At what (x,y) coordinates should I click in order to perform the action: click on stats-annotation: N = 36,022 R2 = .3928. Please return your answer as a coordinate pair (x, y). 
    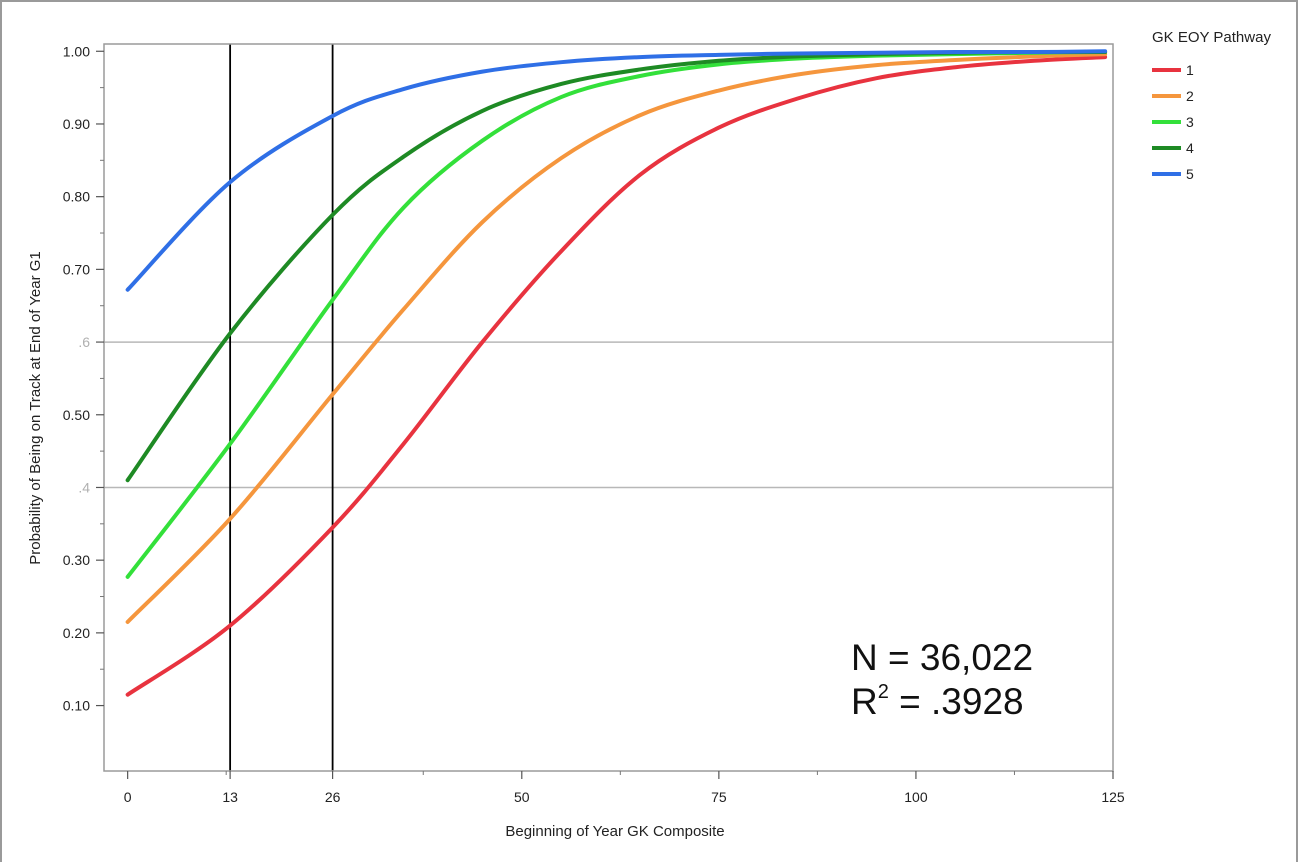
    Looking at the image, I should click on (942, 679).